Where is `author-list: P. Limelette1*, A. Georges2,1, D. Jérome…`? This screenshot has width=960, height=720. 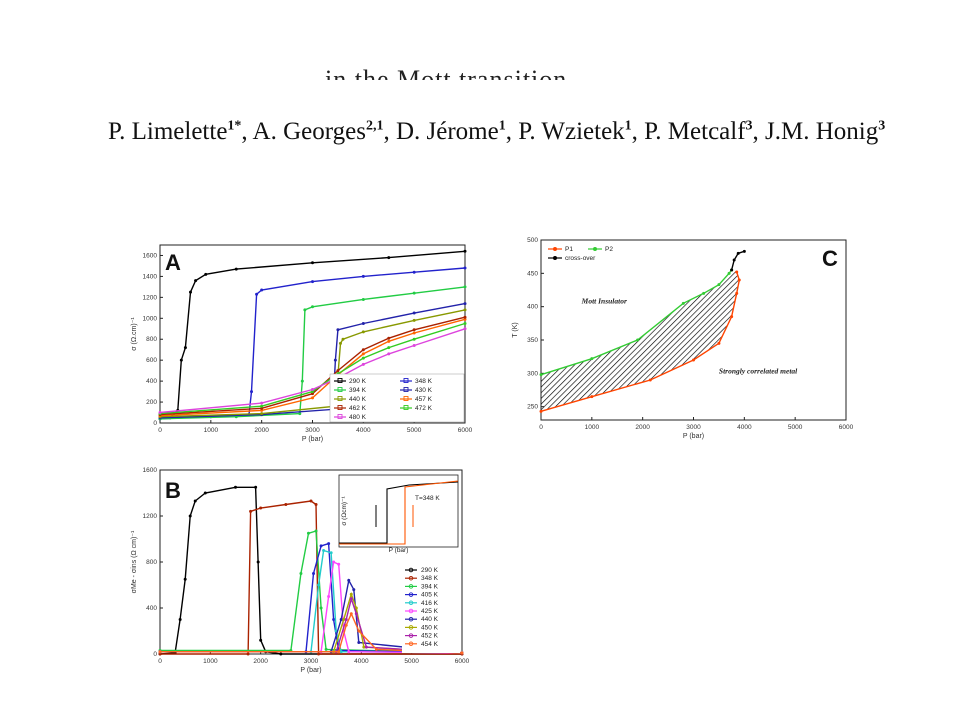
author-list: P. Limelette1*, A. Georges2,1, D. Jérome… is located at coordinates (497, 131).